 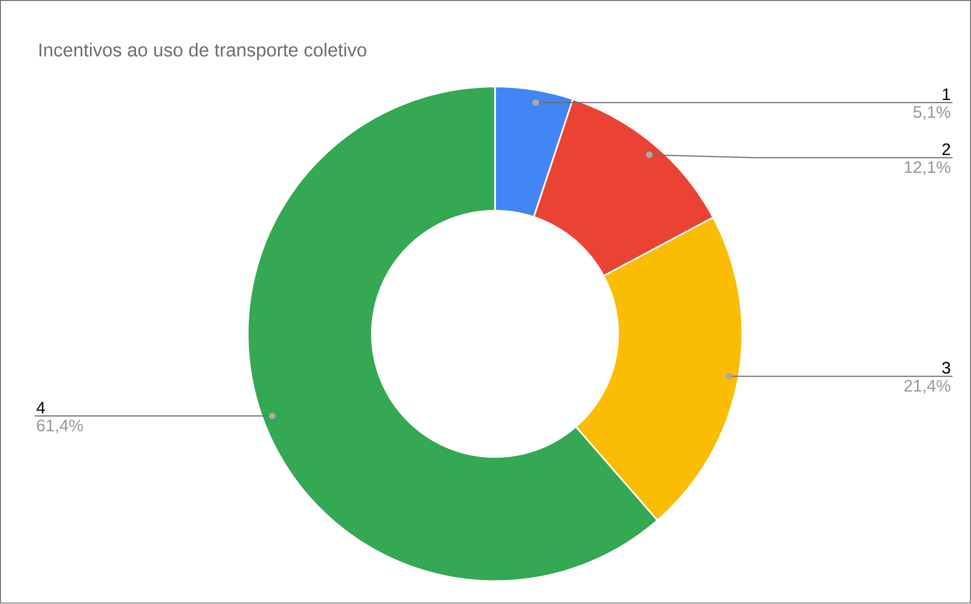 I want to click on slice-label: 3, so click(x=946, y=368).